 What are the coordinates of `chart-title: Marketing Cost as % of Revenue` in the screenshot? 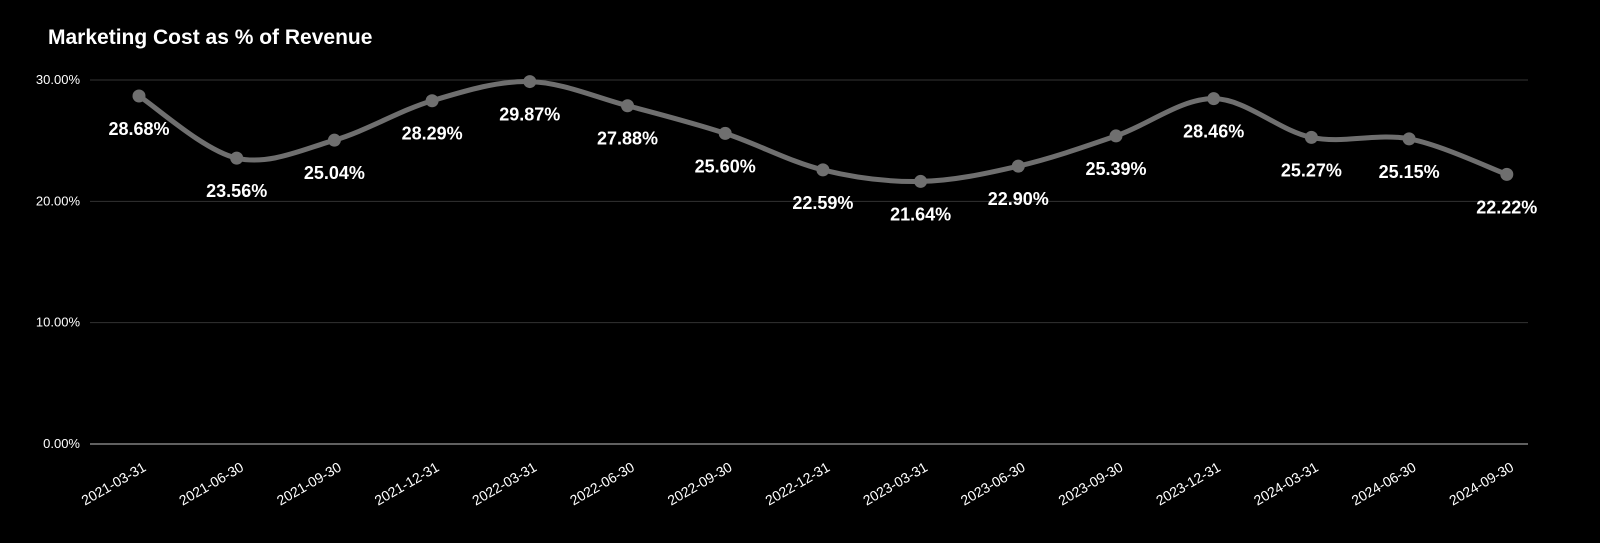 It's located at (210, 37).